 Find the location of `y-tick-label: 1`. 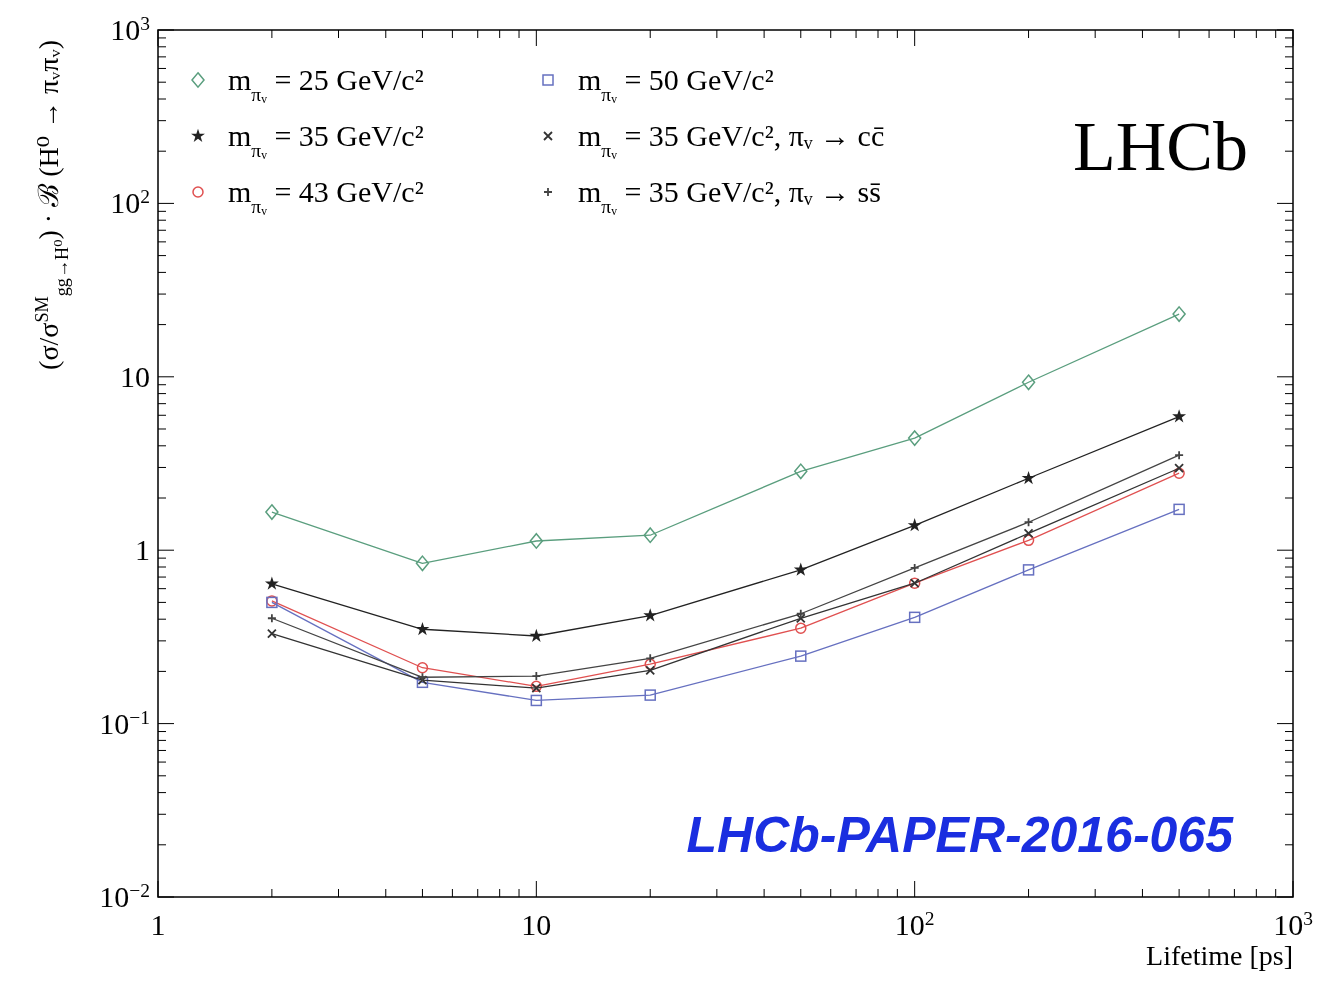

y-tick-label: 1 is located at coordinates (142, 550).